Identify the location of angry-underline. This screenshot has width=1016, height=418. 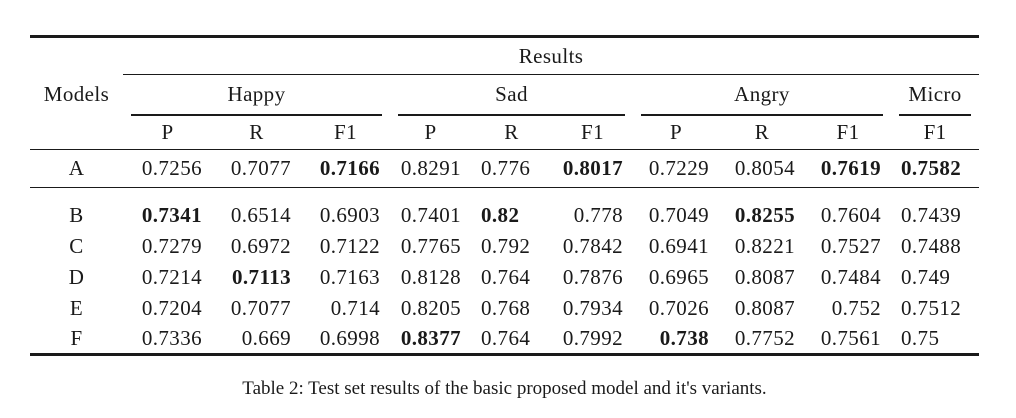
(762, 115).